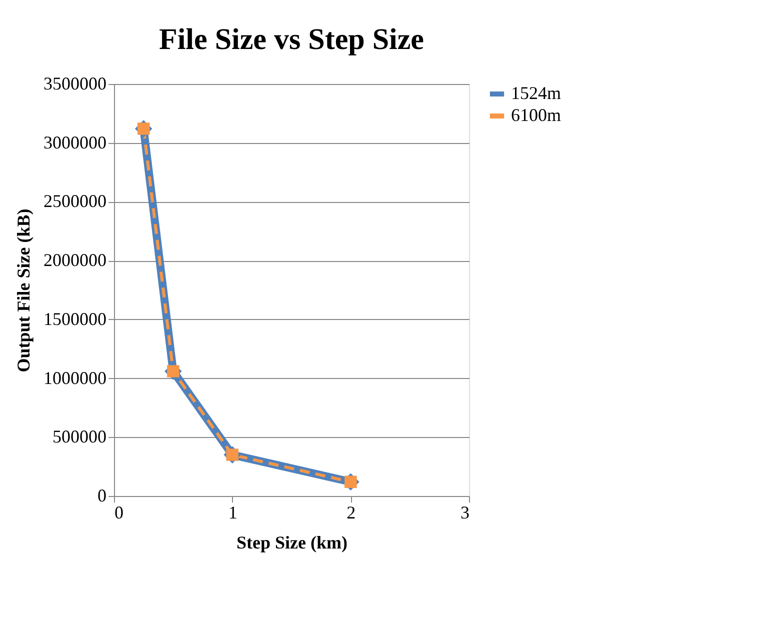 The image size is (768, 627). What do you see at coordinates (75, 84) in the screenshot?
I see `y-tick-label: 3500000` at bounding box center [75, 84].